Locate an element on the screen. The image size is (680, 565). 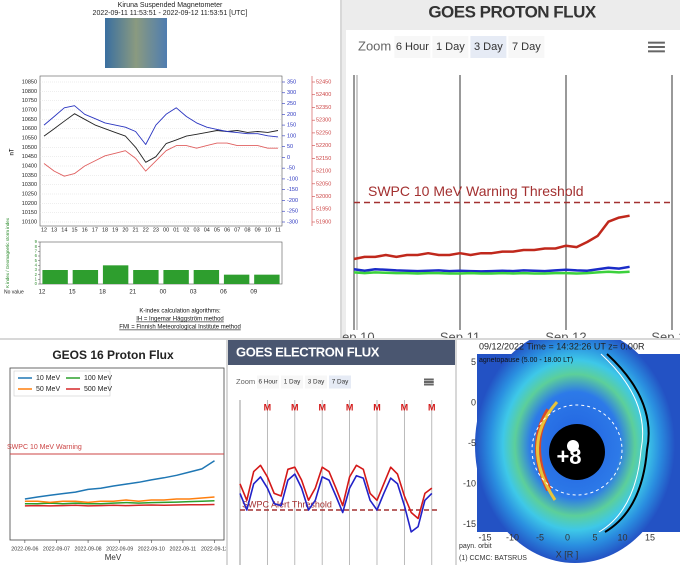
x-tick-label: 00 is located at coordinates (166, 230).